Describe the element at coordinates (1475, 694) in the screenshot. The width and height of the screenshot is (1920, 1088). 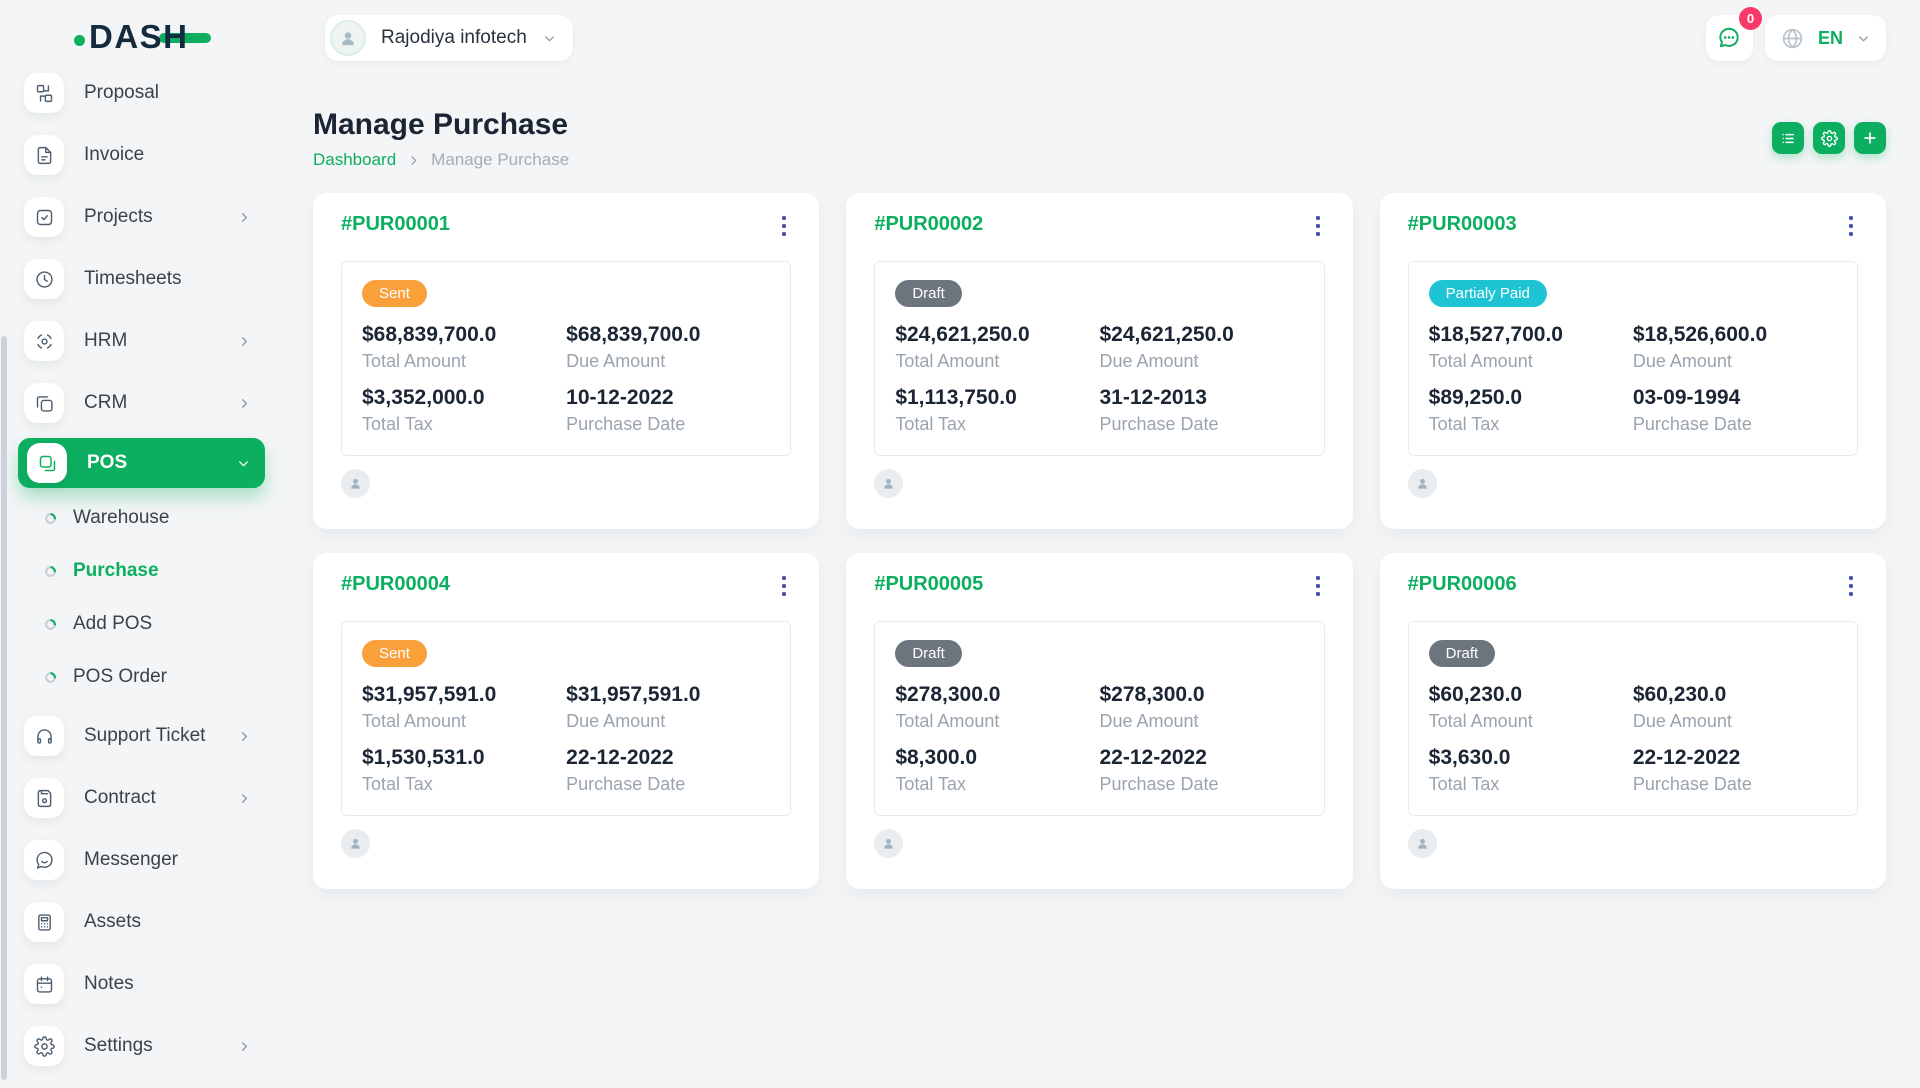
I see `total-amount-value: $60,230.0` at that location.